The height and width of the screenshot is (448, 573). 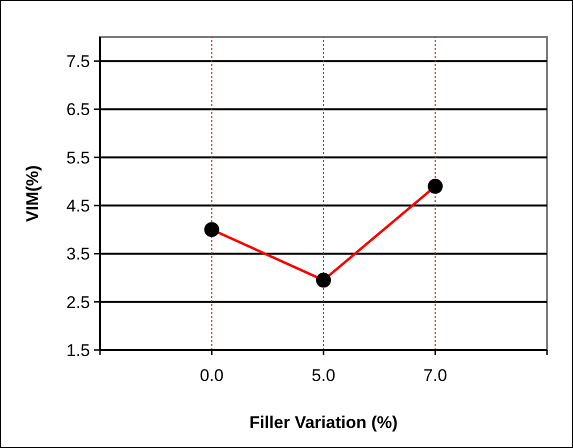 What do you see at coordinates (324, 375) in the screenshot?
I see `x-tick-label: 5.0` at bounding box center [324, 375].